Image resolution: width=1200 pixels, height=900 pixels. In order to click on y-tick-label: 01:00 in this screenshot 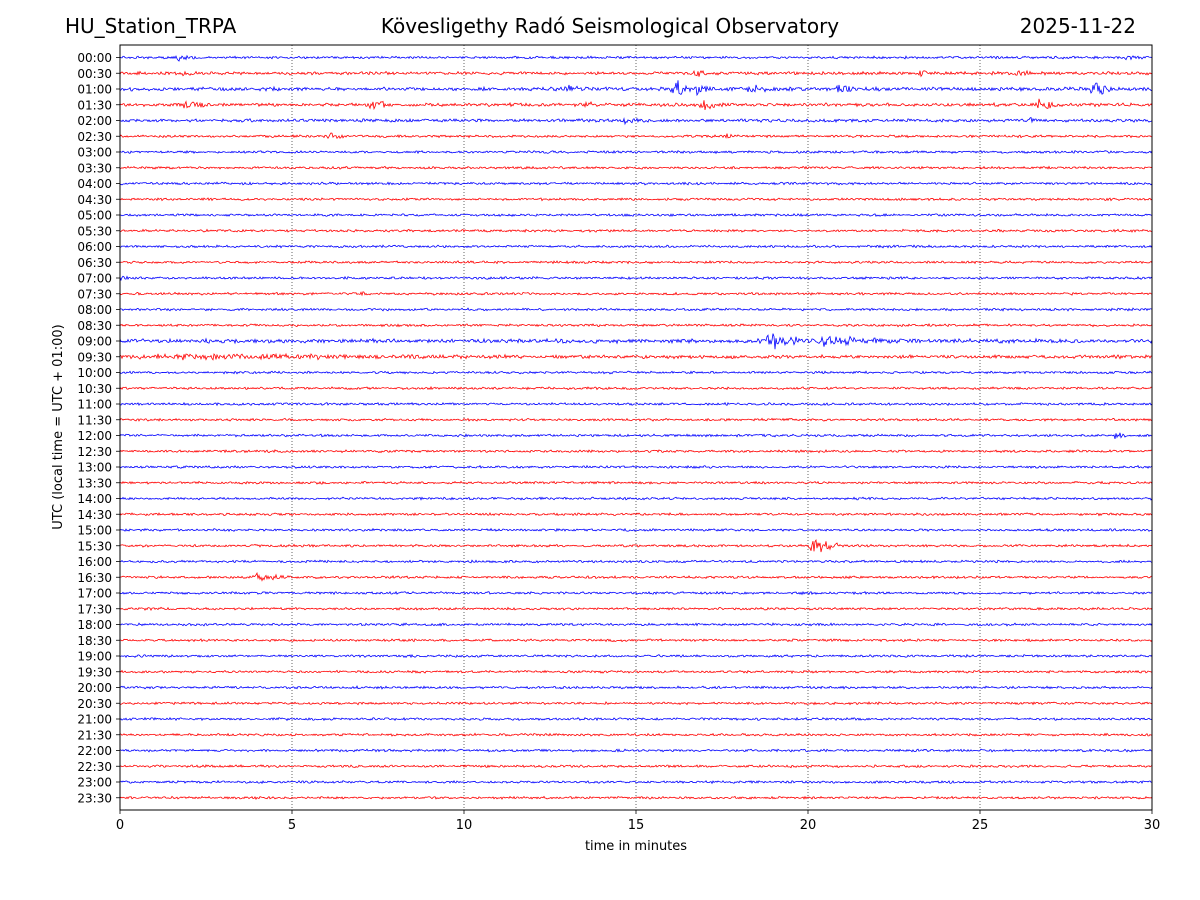, I will do `click(94, 90)`.